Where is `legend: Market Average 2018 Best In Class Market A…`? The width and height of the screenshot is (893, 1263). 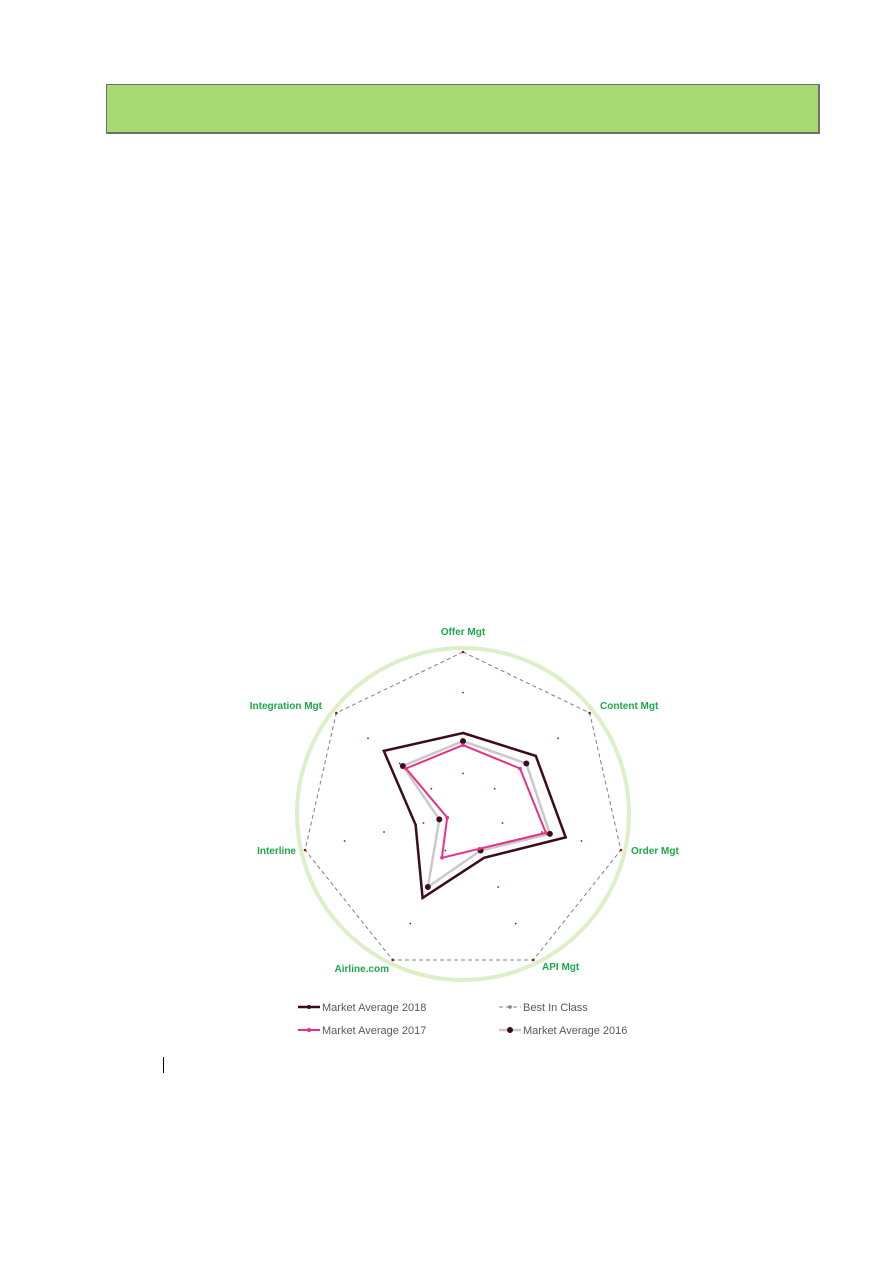 legend: Market Average 2018 Best In Class Market A… is located at coordinates (462, 1019).